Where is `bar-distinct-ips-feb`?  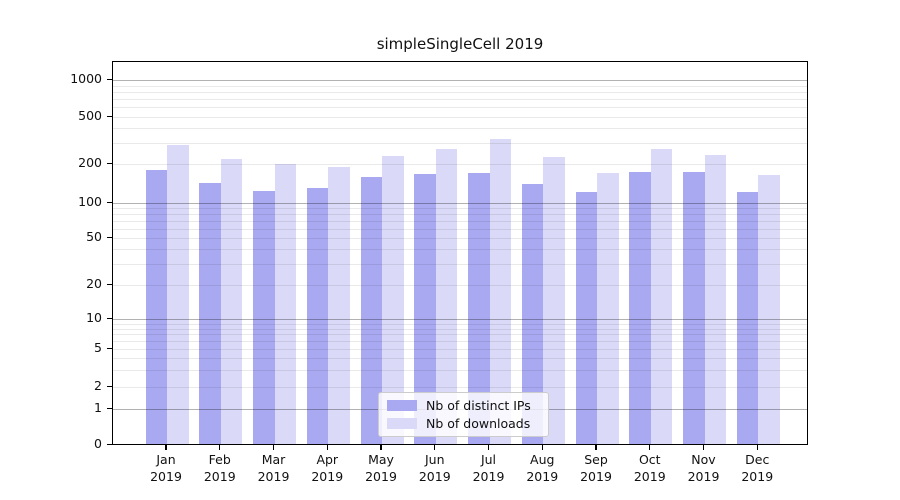 bar-distinct-ips-feb is located at coordinates (210, 313).